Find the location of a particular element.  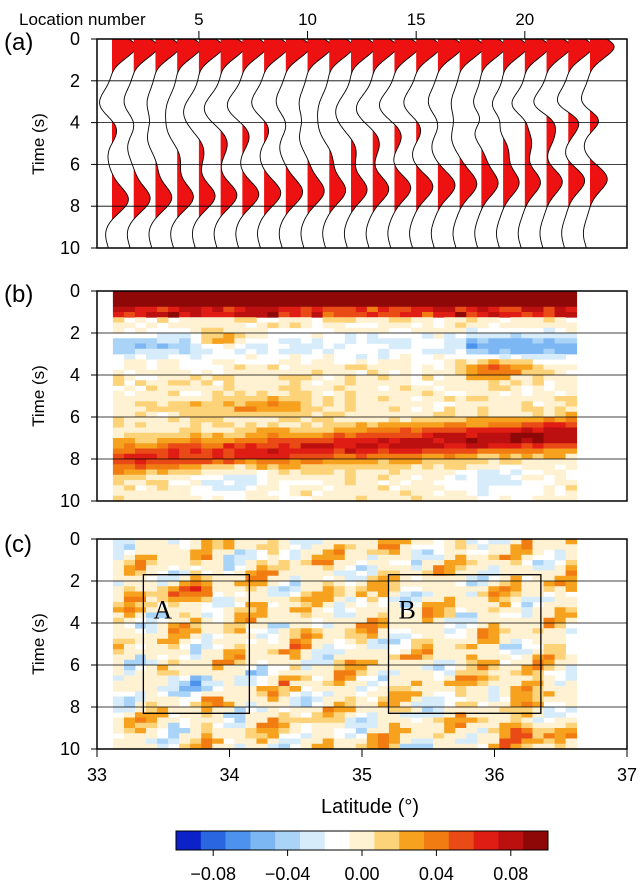

panel-b-label: (b) is located at coordinates (18, 294).